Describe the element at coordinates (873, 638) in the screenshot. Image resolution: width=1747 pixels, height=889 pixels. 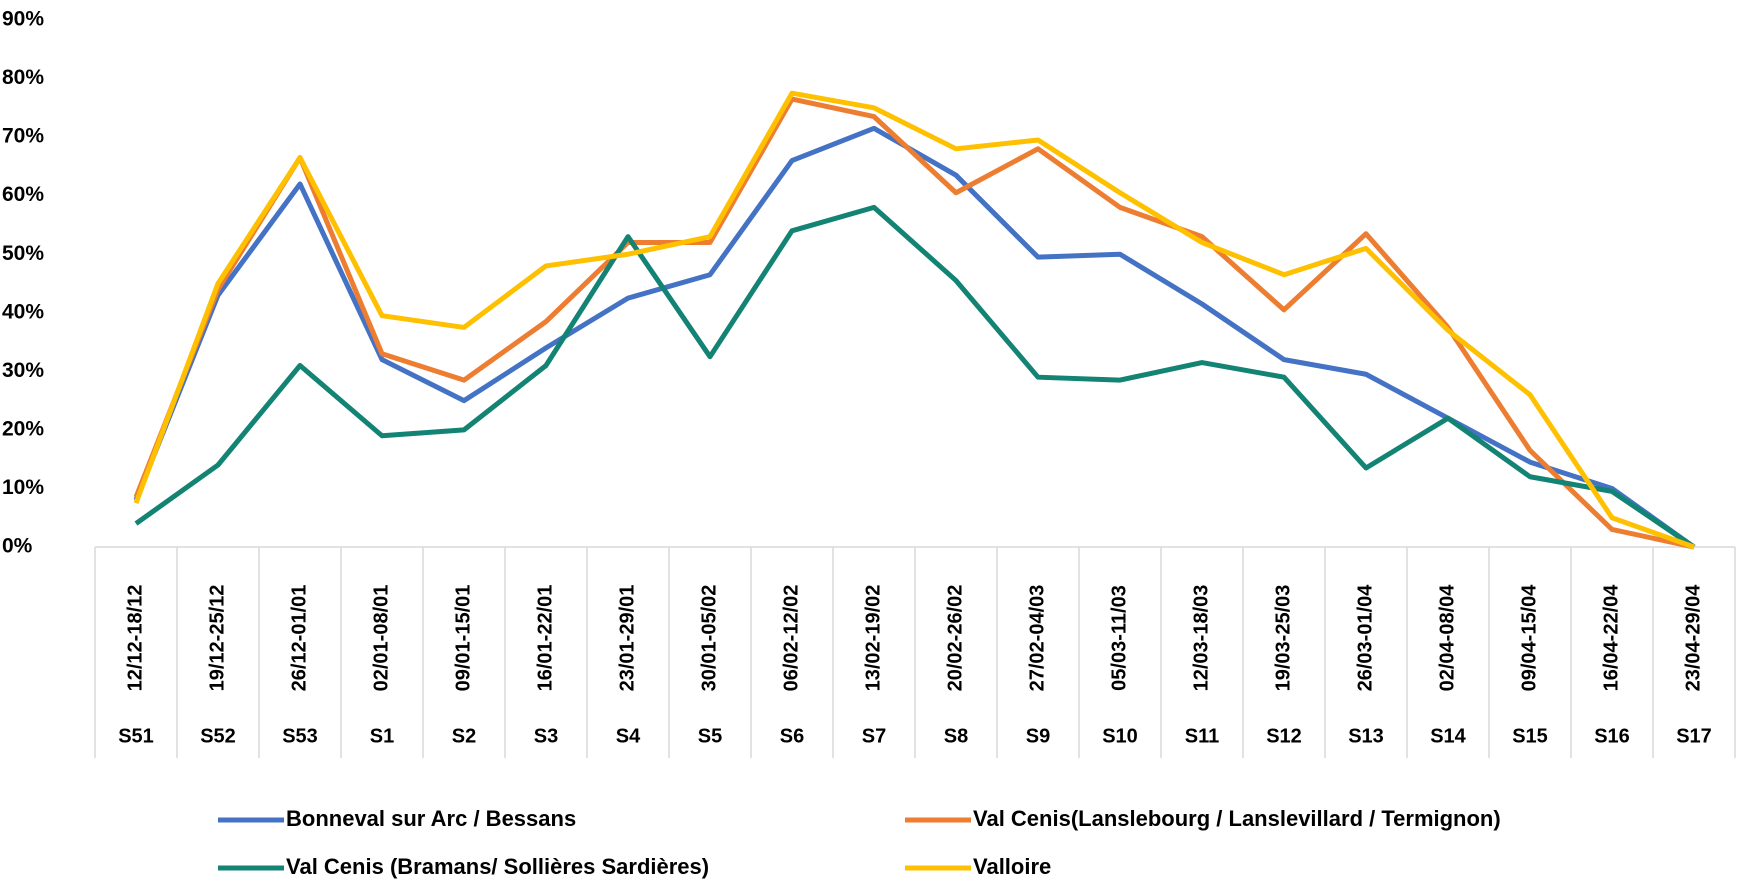
I see `x-tick-label: 13/02-19/02` at that location.